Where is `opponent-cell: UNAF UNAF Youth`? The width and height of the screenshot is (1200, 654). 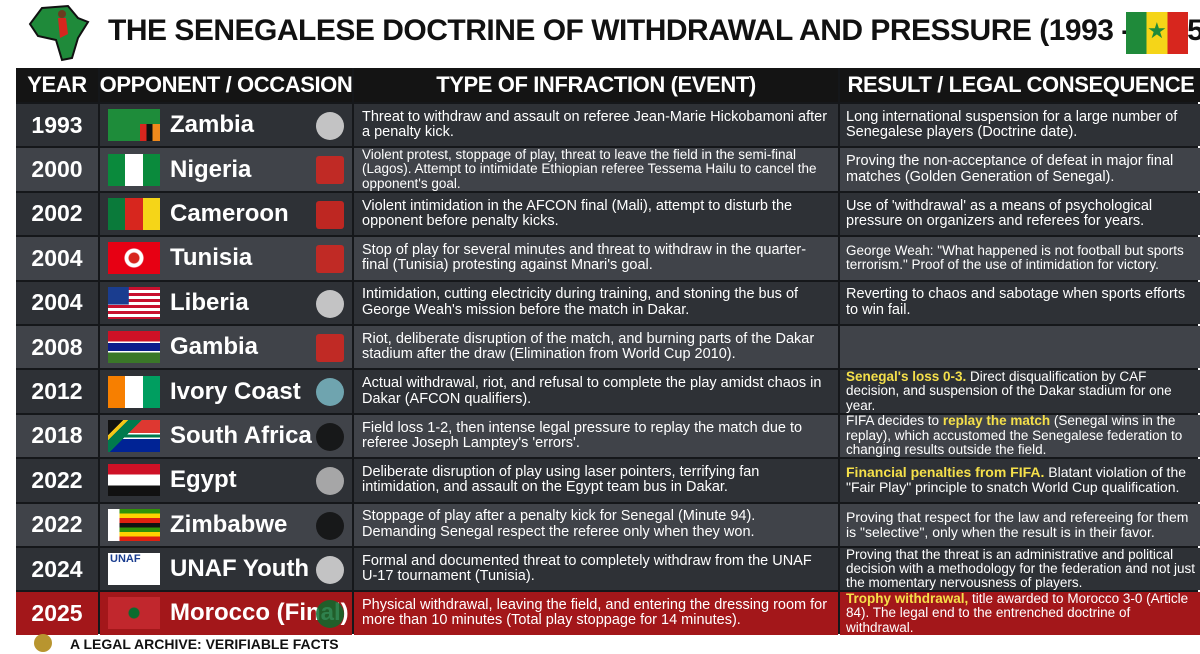 opponent-cell: UNAF UNAF Youth is located at coordinates (226, 569).